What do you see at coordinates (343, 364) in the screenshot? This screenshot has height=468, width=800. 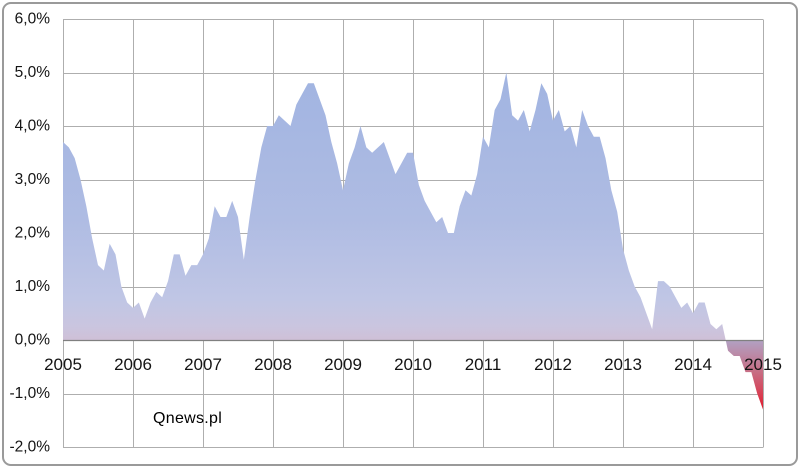 I see `x-axis-tick-label: 2009` at bounding box center [343, 364].